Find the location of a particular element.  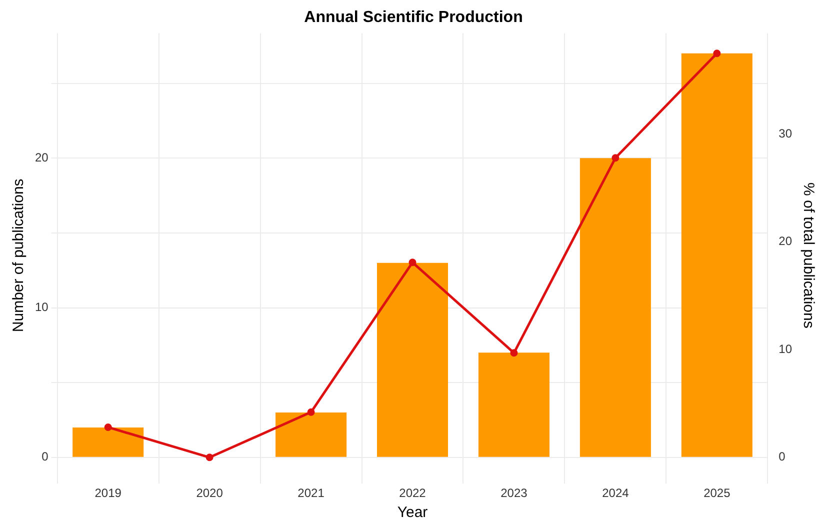

x-tick-label: 2023 is located at coordinates (514, 493).